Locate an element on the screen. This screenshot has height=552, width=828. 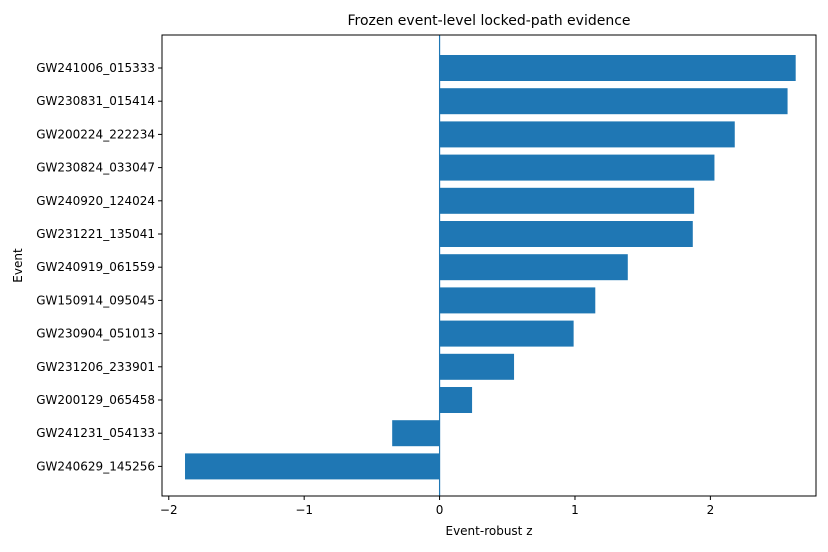
y-tick-label: GW231221_135041 is located at coordinates (95, 234).